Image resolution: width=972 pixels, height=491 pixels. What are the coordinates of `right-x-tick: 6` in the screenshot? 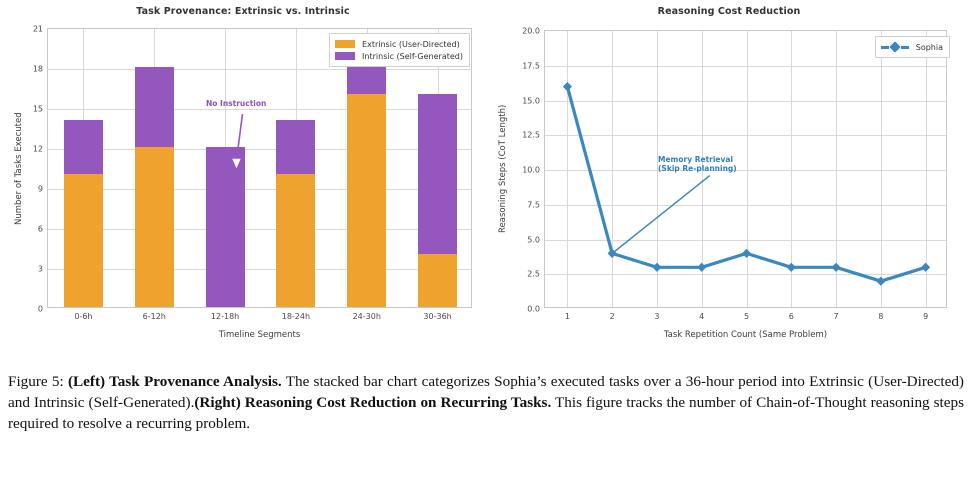 It's located at (791, 316).